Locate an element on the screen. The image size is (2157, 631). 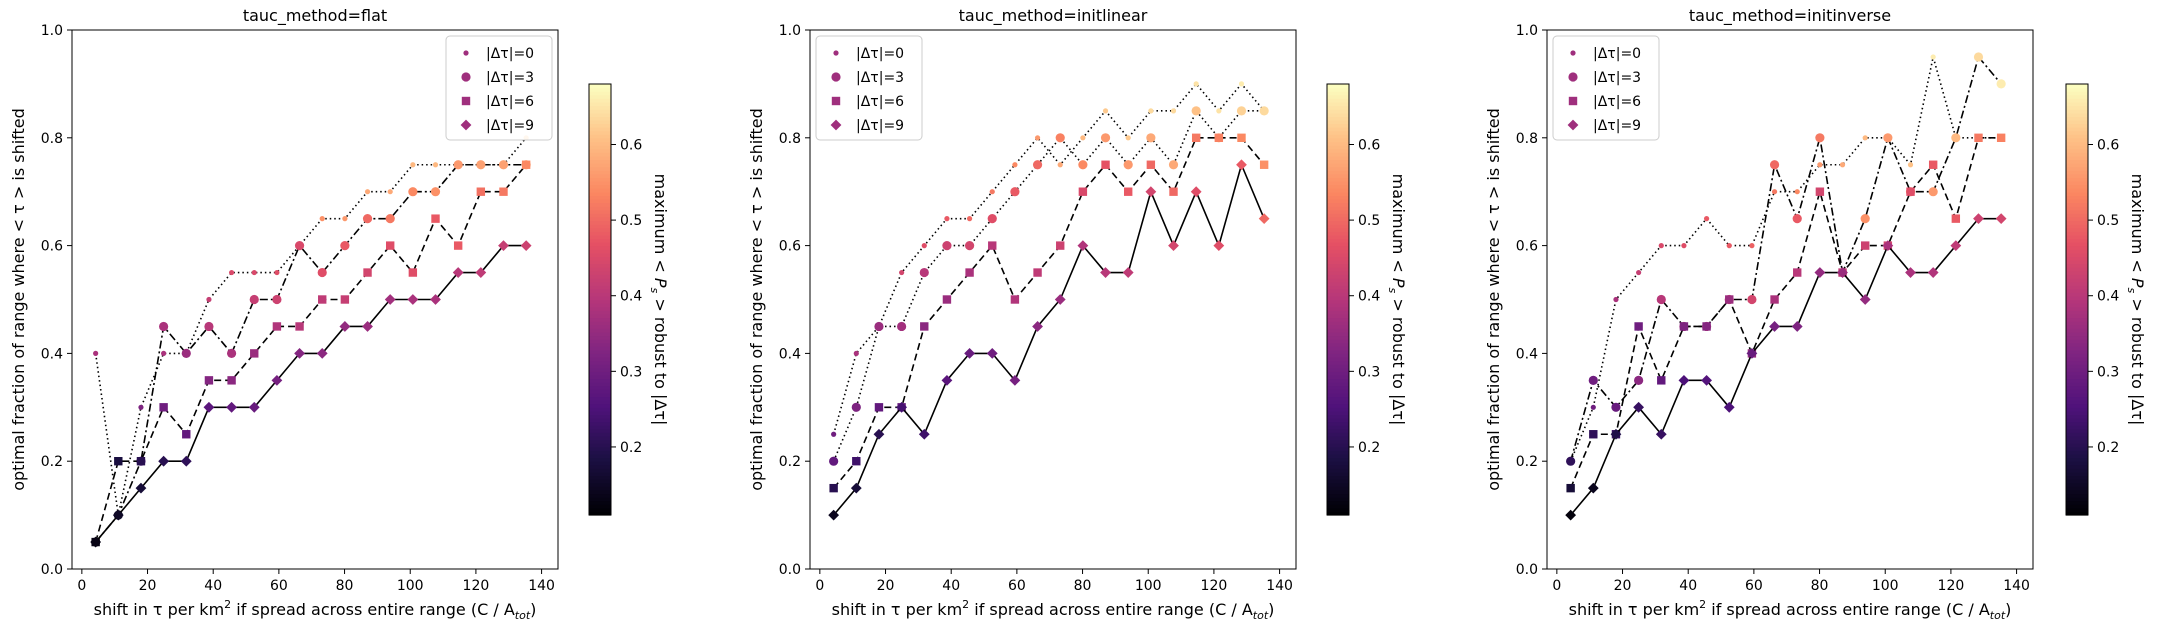
legend-label: |Δτ|=3 is located at coordinates (880, 78).